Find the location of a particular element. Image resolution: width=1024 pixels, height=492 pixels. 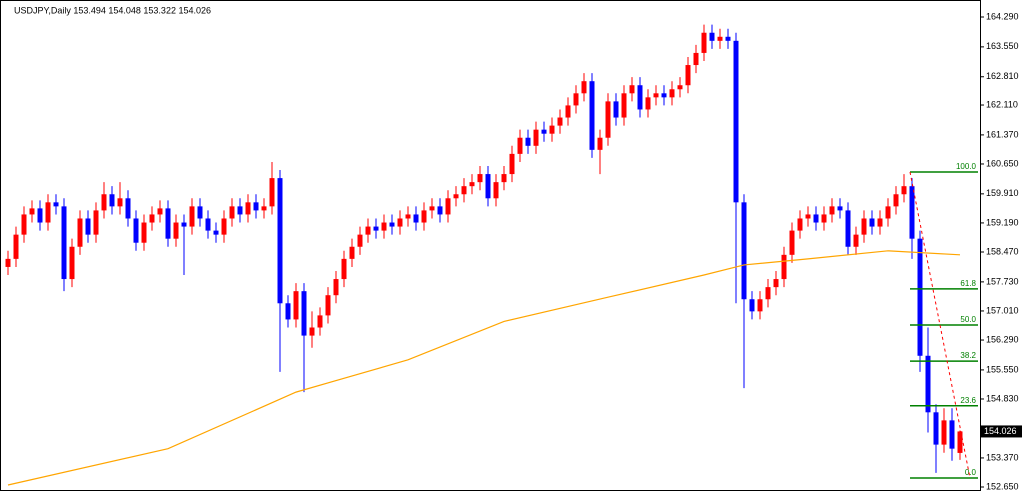

y-tick-label: 152.650 is located at coordinates (1002, 486).